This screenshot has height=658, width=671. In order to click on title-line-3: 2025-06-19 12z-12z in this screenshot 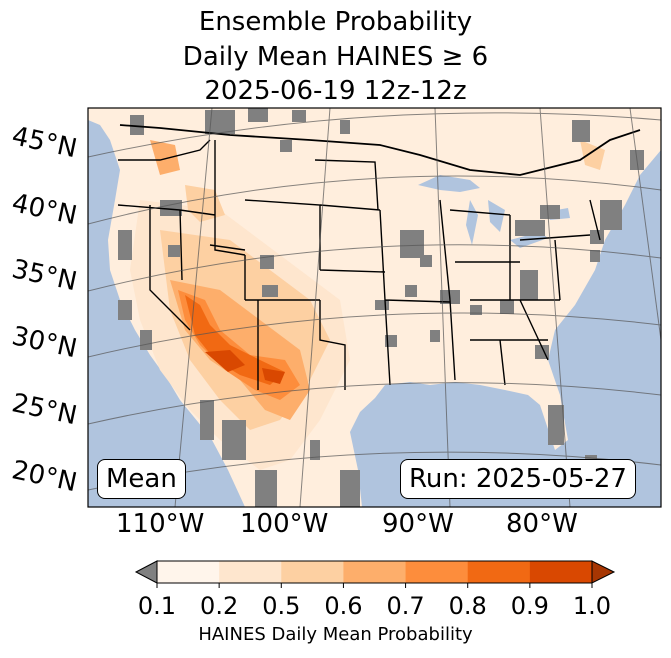, I will do `click(335, 91)`.